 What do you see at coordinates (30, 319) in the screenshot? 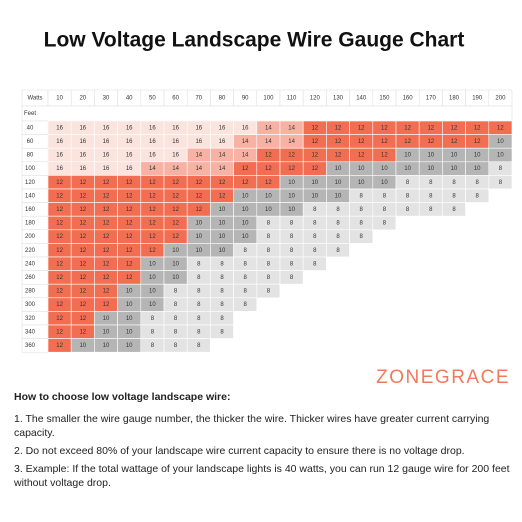
I see `row-header: 320` at bounding box center [30, 319].